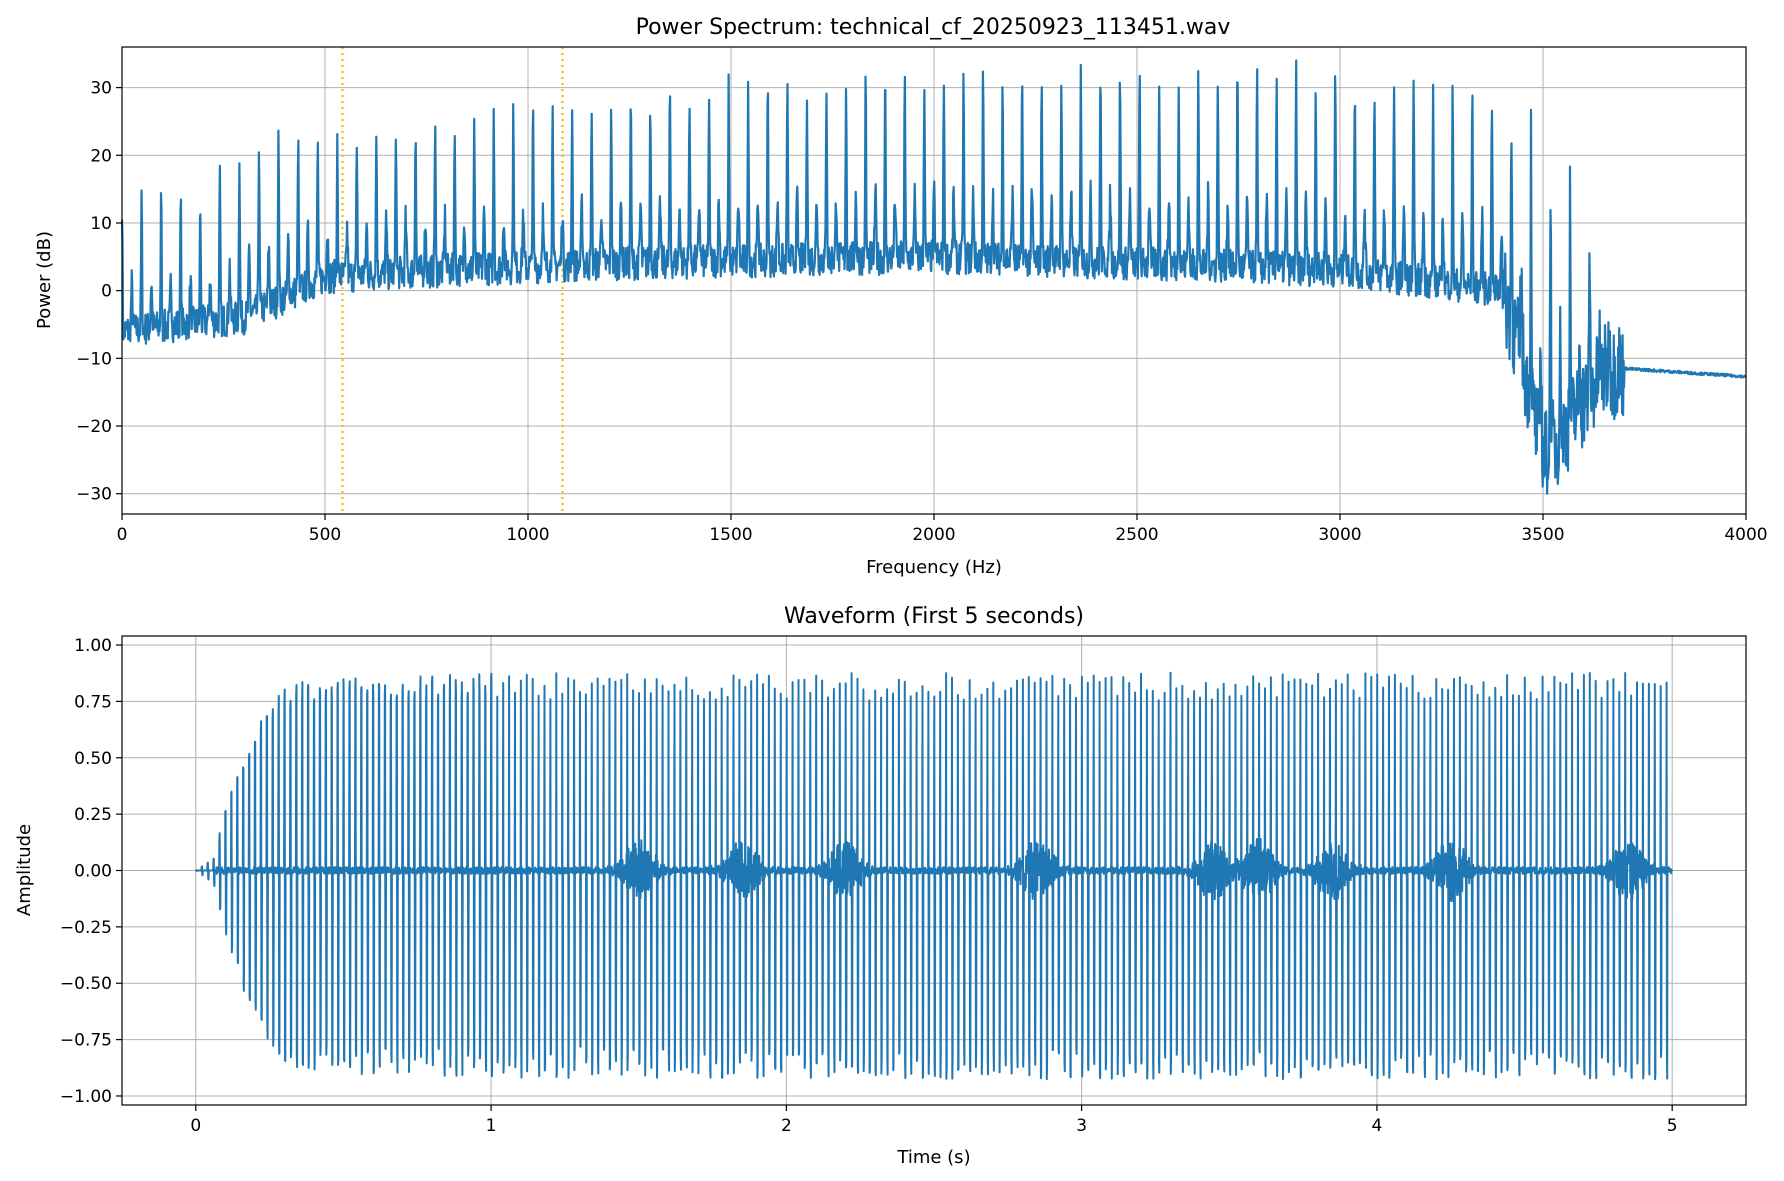  What do you see at coordinates (786, 1126) in the screenshot?
I see `x-tick-label: 2` at bounding box center [786, 1126].